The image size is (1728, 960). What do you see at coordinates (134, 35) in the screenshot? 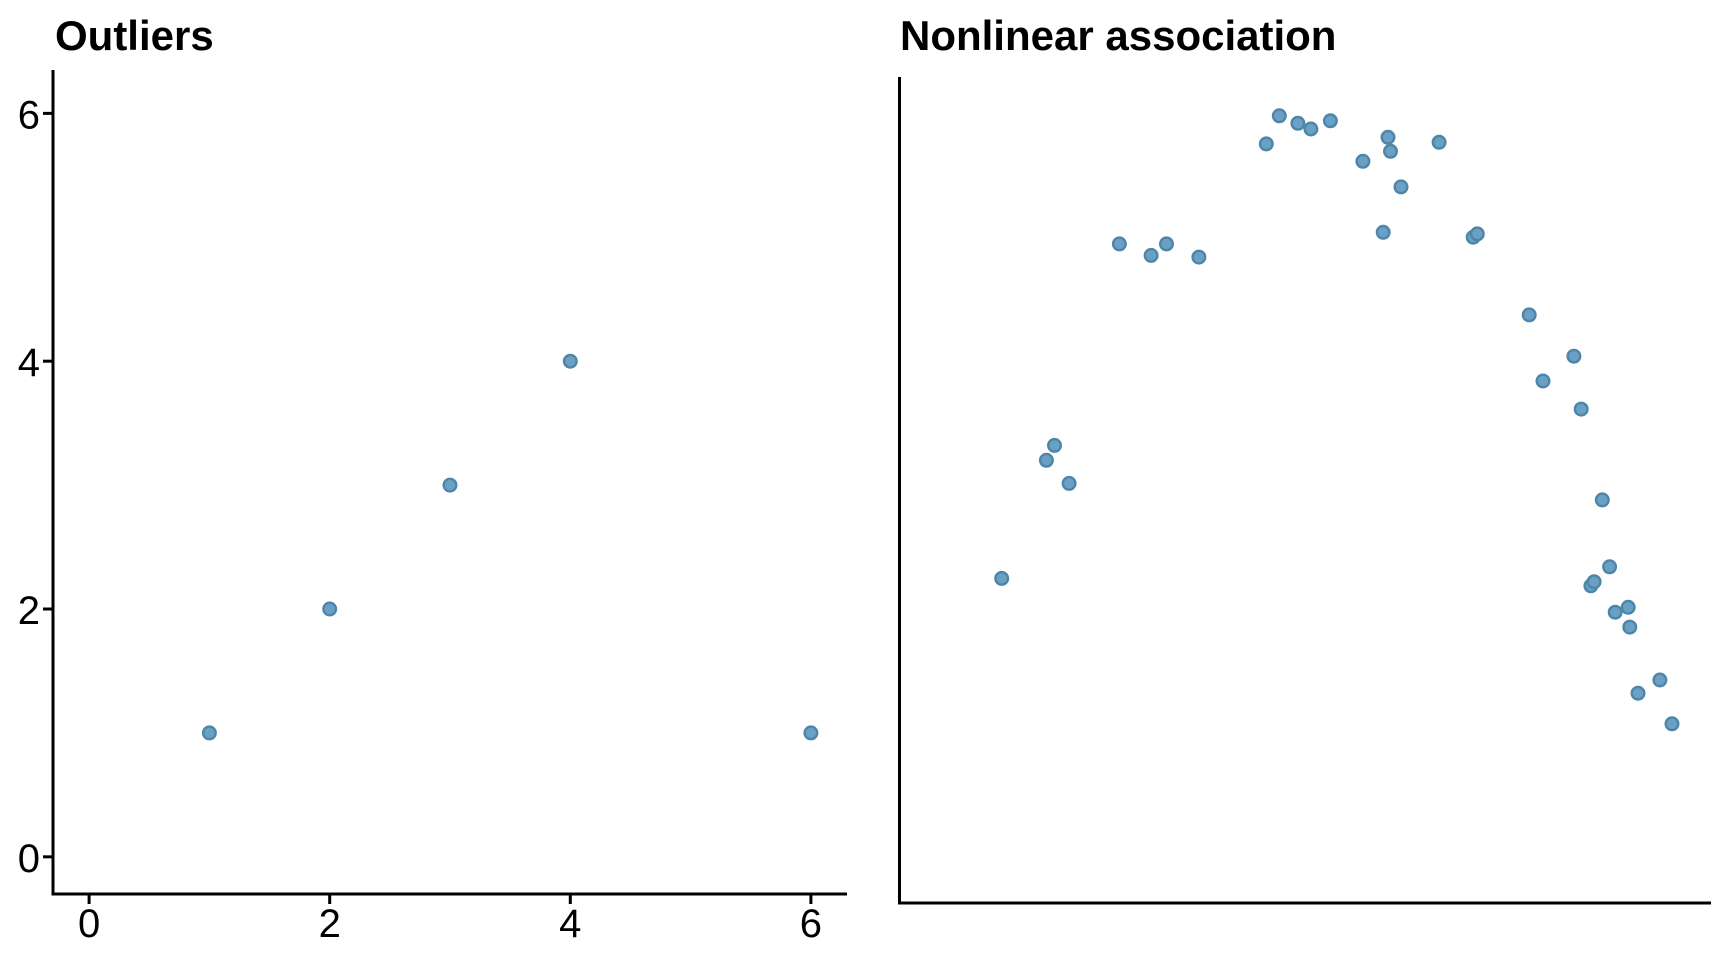
I see `outliers-chart-title: Outliers` at bounding box center [134, 35].